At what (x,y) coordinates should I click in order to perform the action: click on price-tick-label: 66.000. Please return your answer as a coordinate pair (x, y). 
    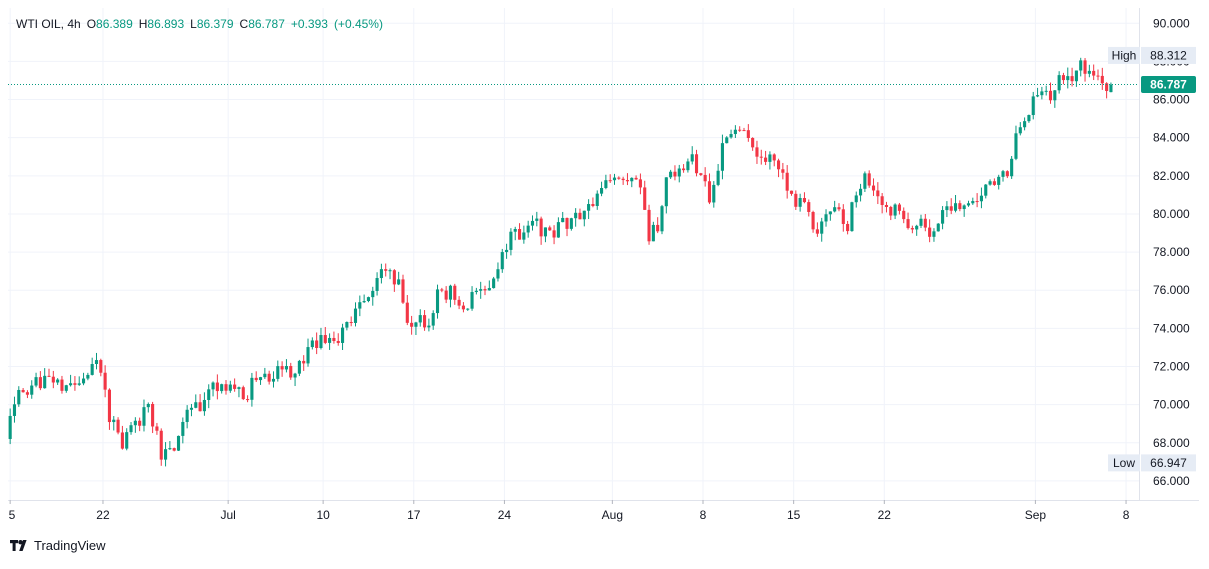
    Looking at the image, I should click on (1171, 481).